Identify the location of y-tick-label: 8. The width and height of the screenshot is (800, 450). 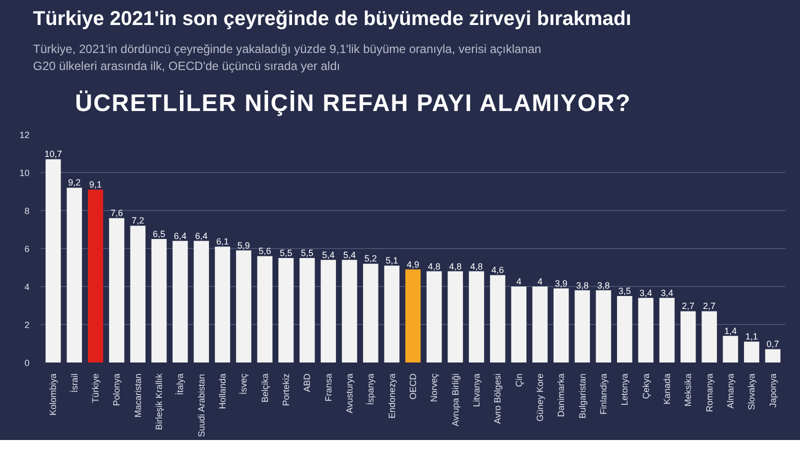
(27, 211).